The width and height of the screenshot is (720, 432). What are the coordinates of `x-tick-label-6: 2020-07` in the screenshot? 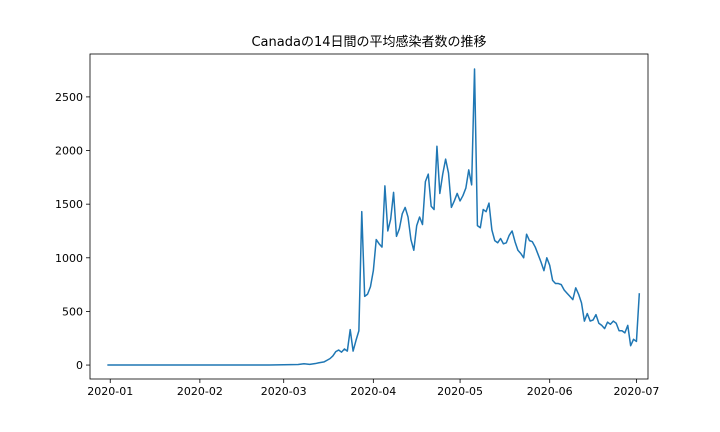 It's located at (636, 391).